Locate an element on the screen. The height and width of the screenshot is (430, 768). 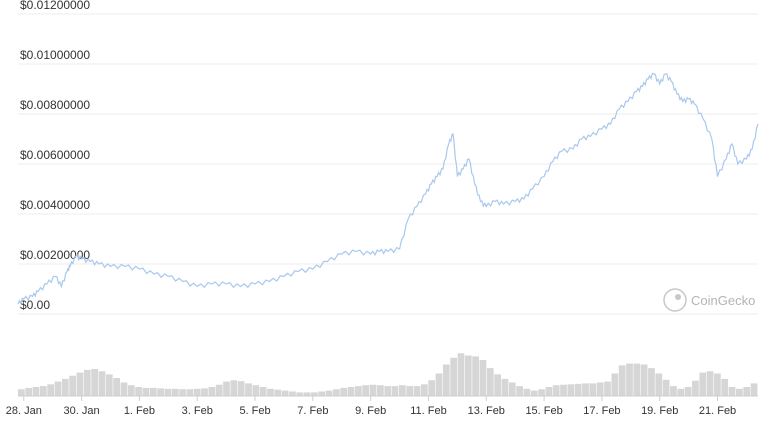
x-tick-label: 13. Feb is located at coordinates (486, 411).